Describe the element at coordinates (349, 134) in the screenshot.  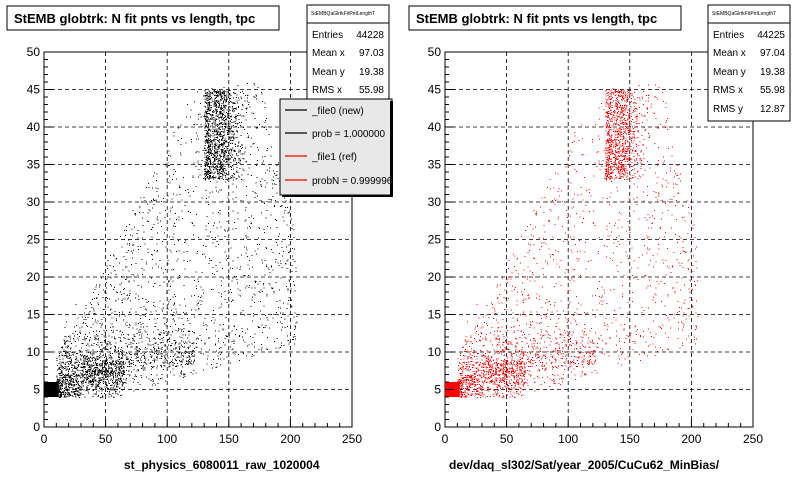
I see `legend-entry-prob: prob = 1.000000` at that location.